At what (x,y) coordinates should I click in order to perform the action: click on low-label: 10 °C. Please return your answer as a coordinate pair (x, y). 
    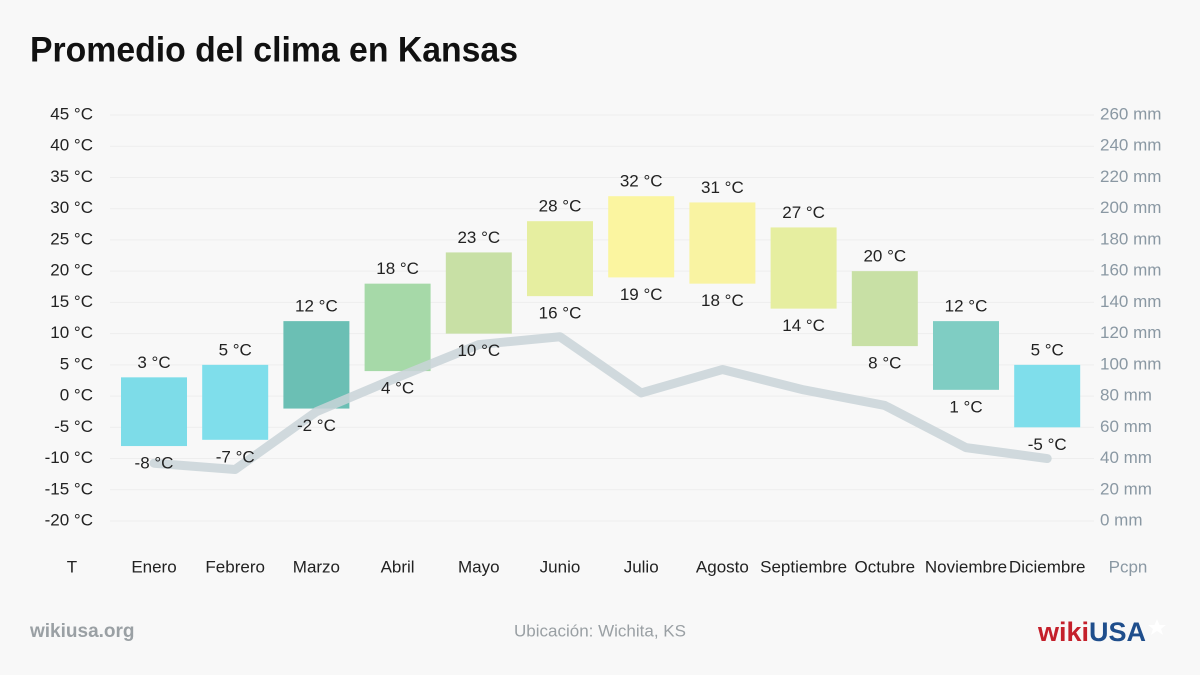
    Looking at the image, I should click on (478, 350).